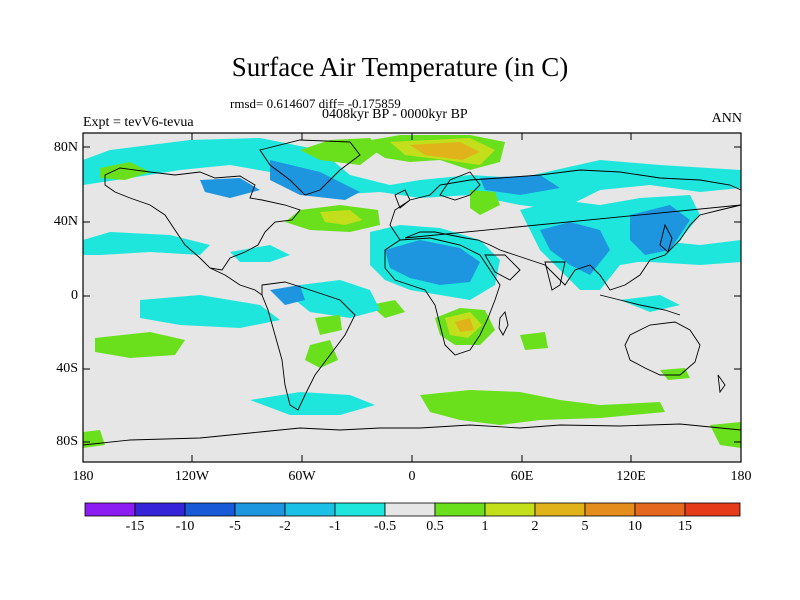 This screenshot has height=600, width=800. I want to click on colorbar-label-11: 10, so click(635, 526).